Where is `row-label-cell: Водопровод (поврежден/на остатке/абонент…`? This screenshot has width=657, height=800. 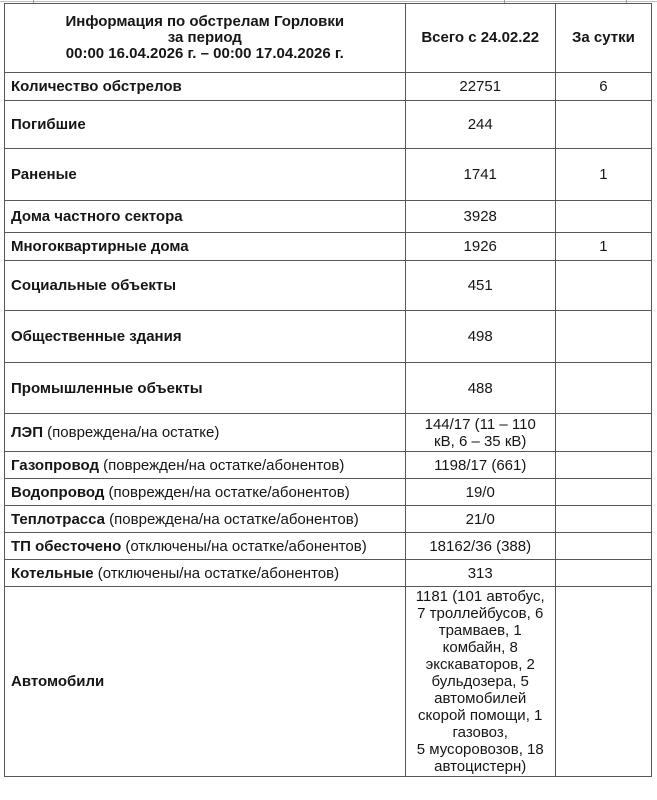
row-label-cell: Водопровод (поврежден/на остатке/абонент… is located at coordinates (205, 492).